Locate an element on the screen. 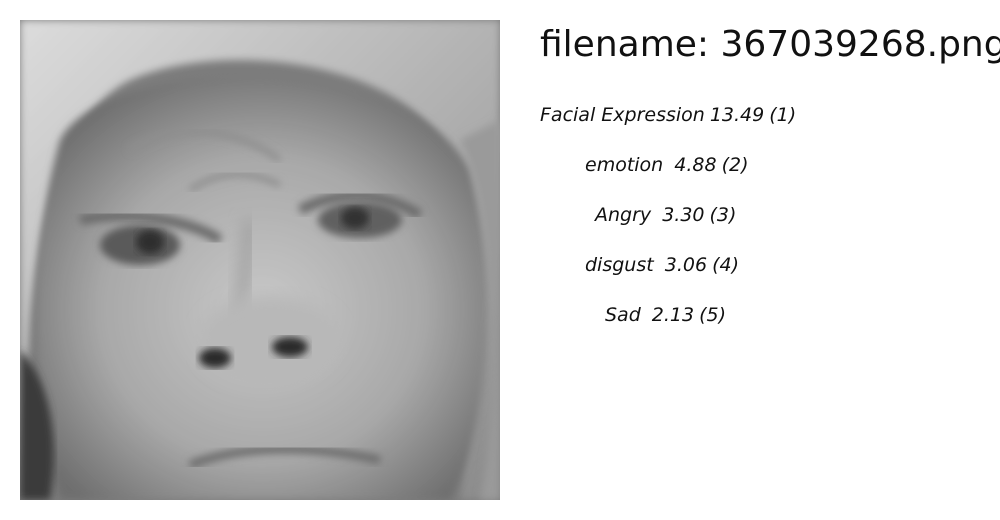 This screenshot has height=520, width=1000. prediction-label: disgust is located at coordinates (619, 265).